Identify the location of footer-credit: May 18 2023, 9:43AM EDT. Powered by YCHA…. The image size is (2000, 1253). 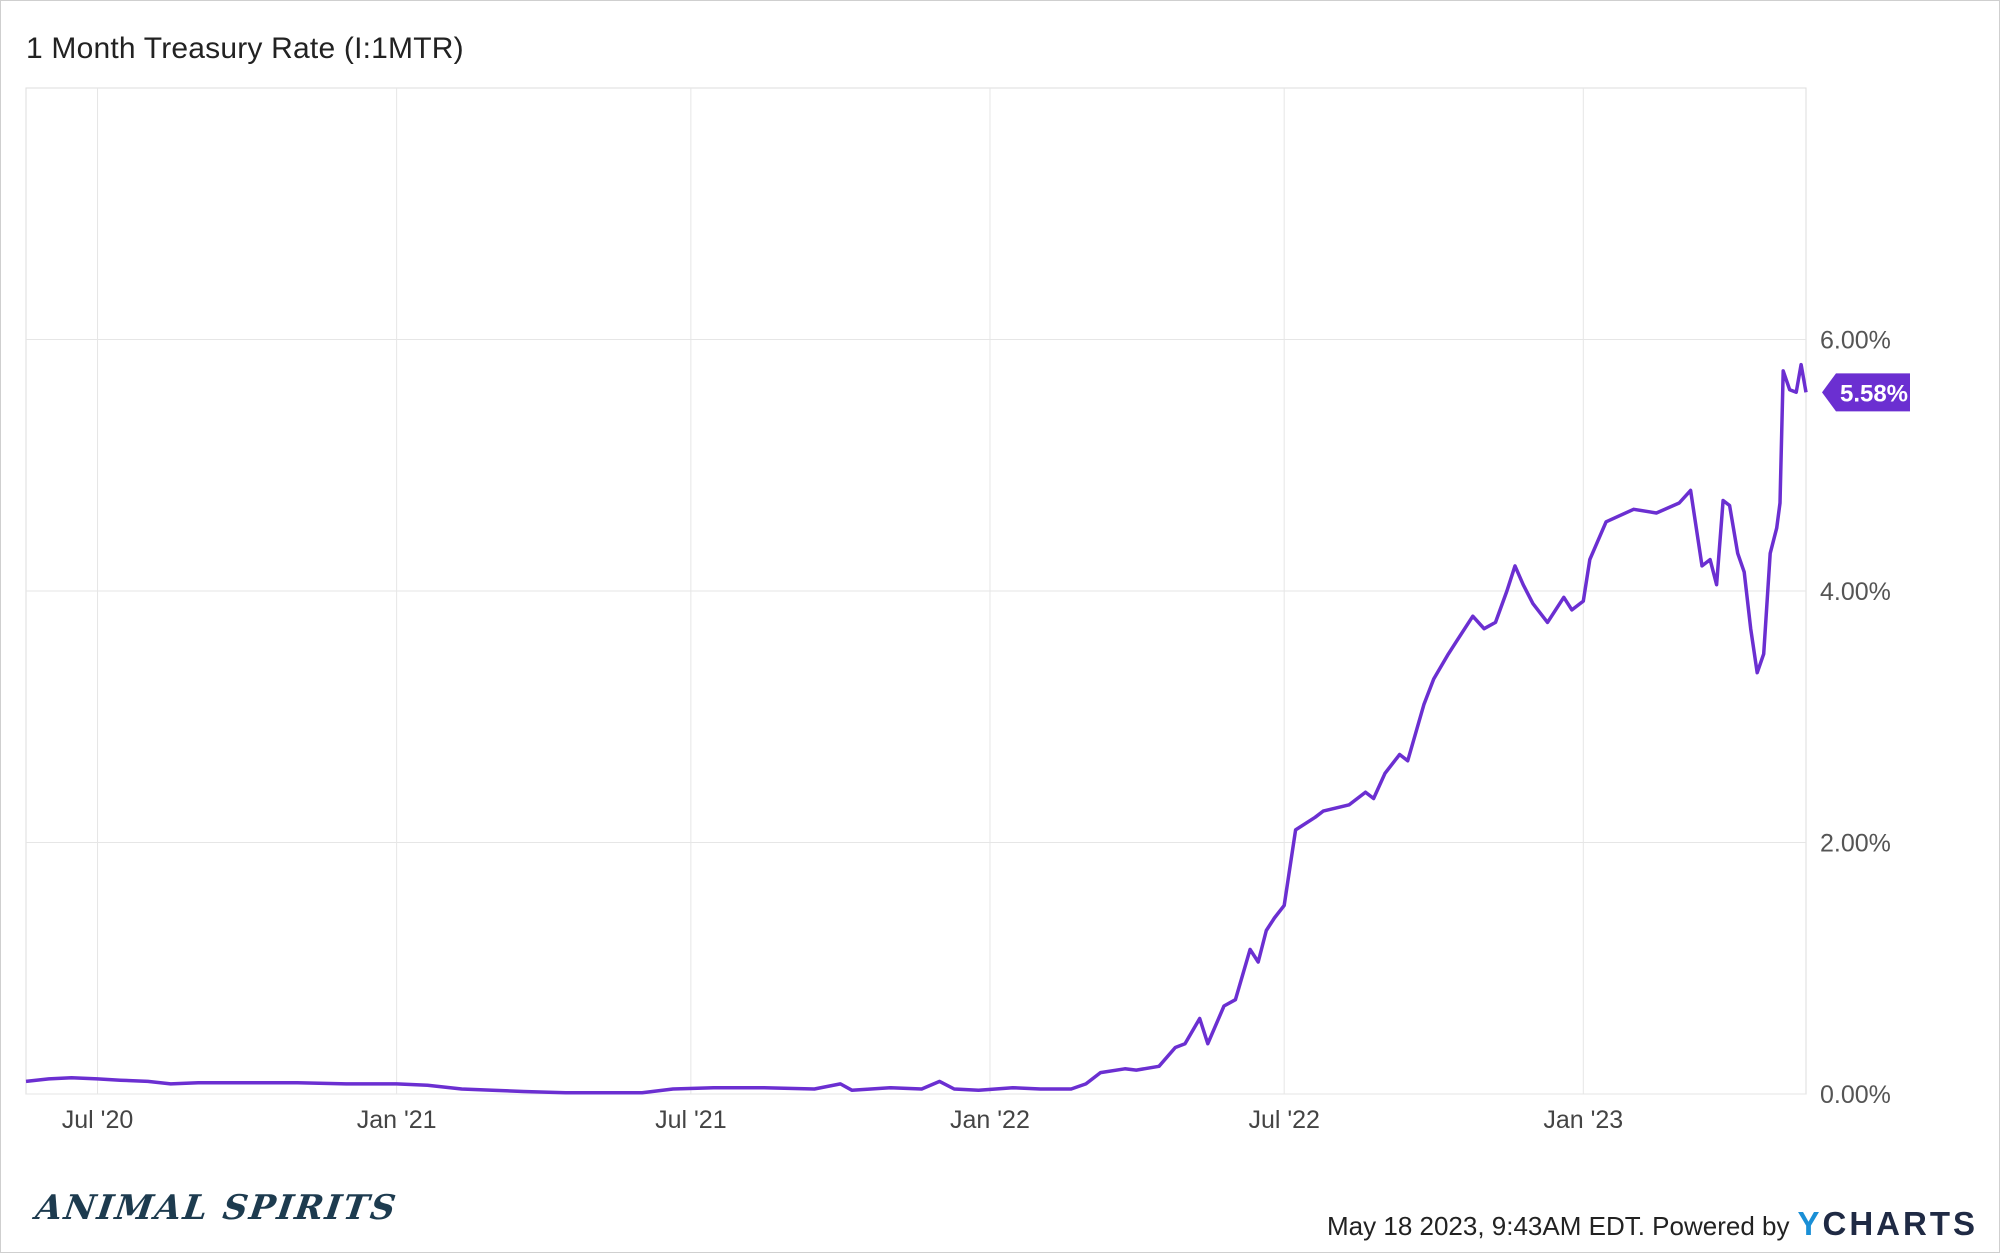
(1652, 1224).